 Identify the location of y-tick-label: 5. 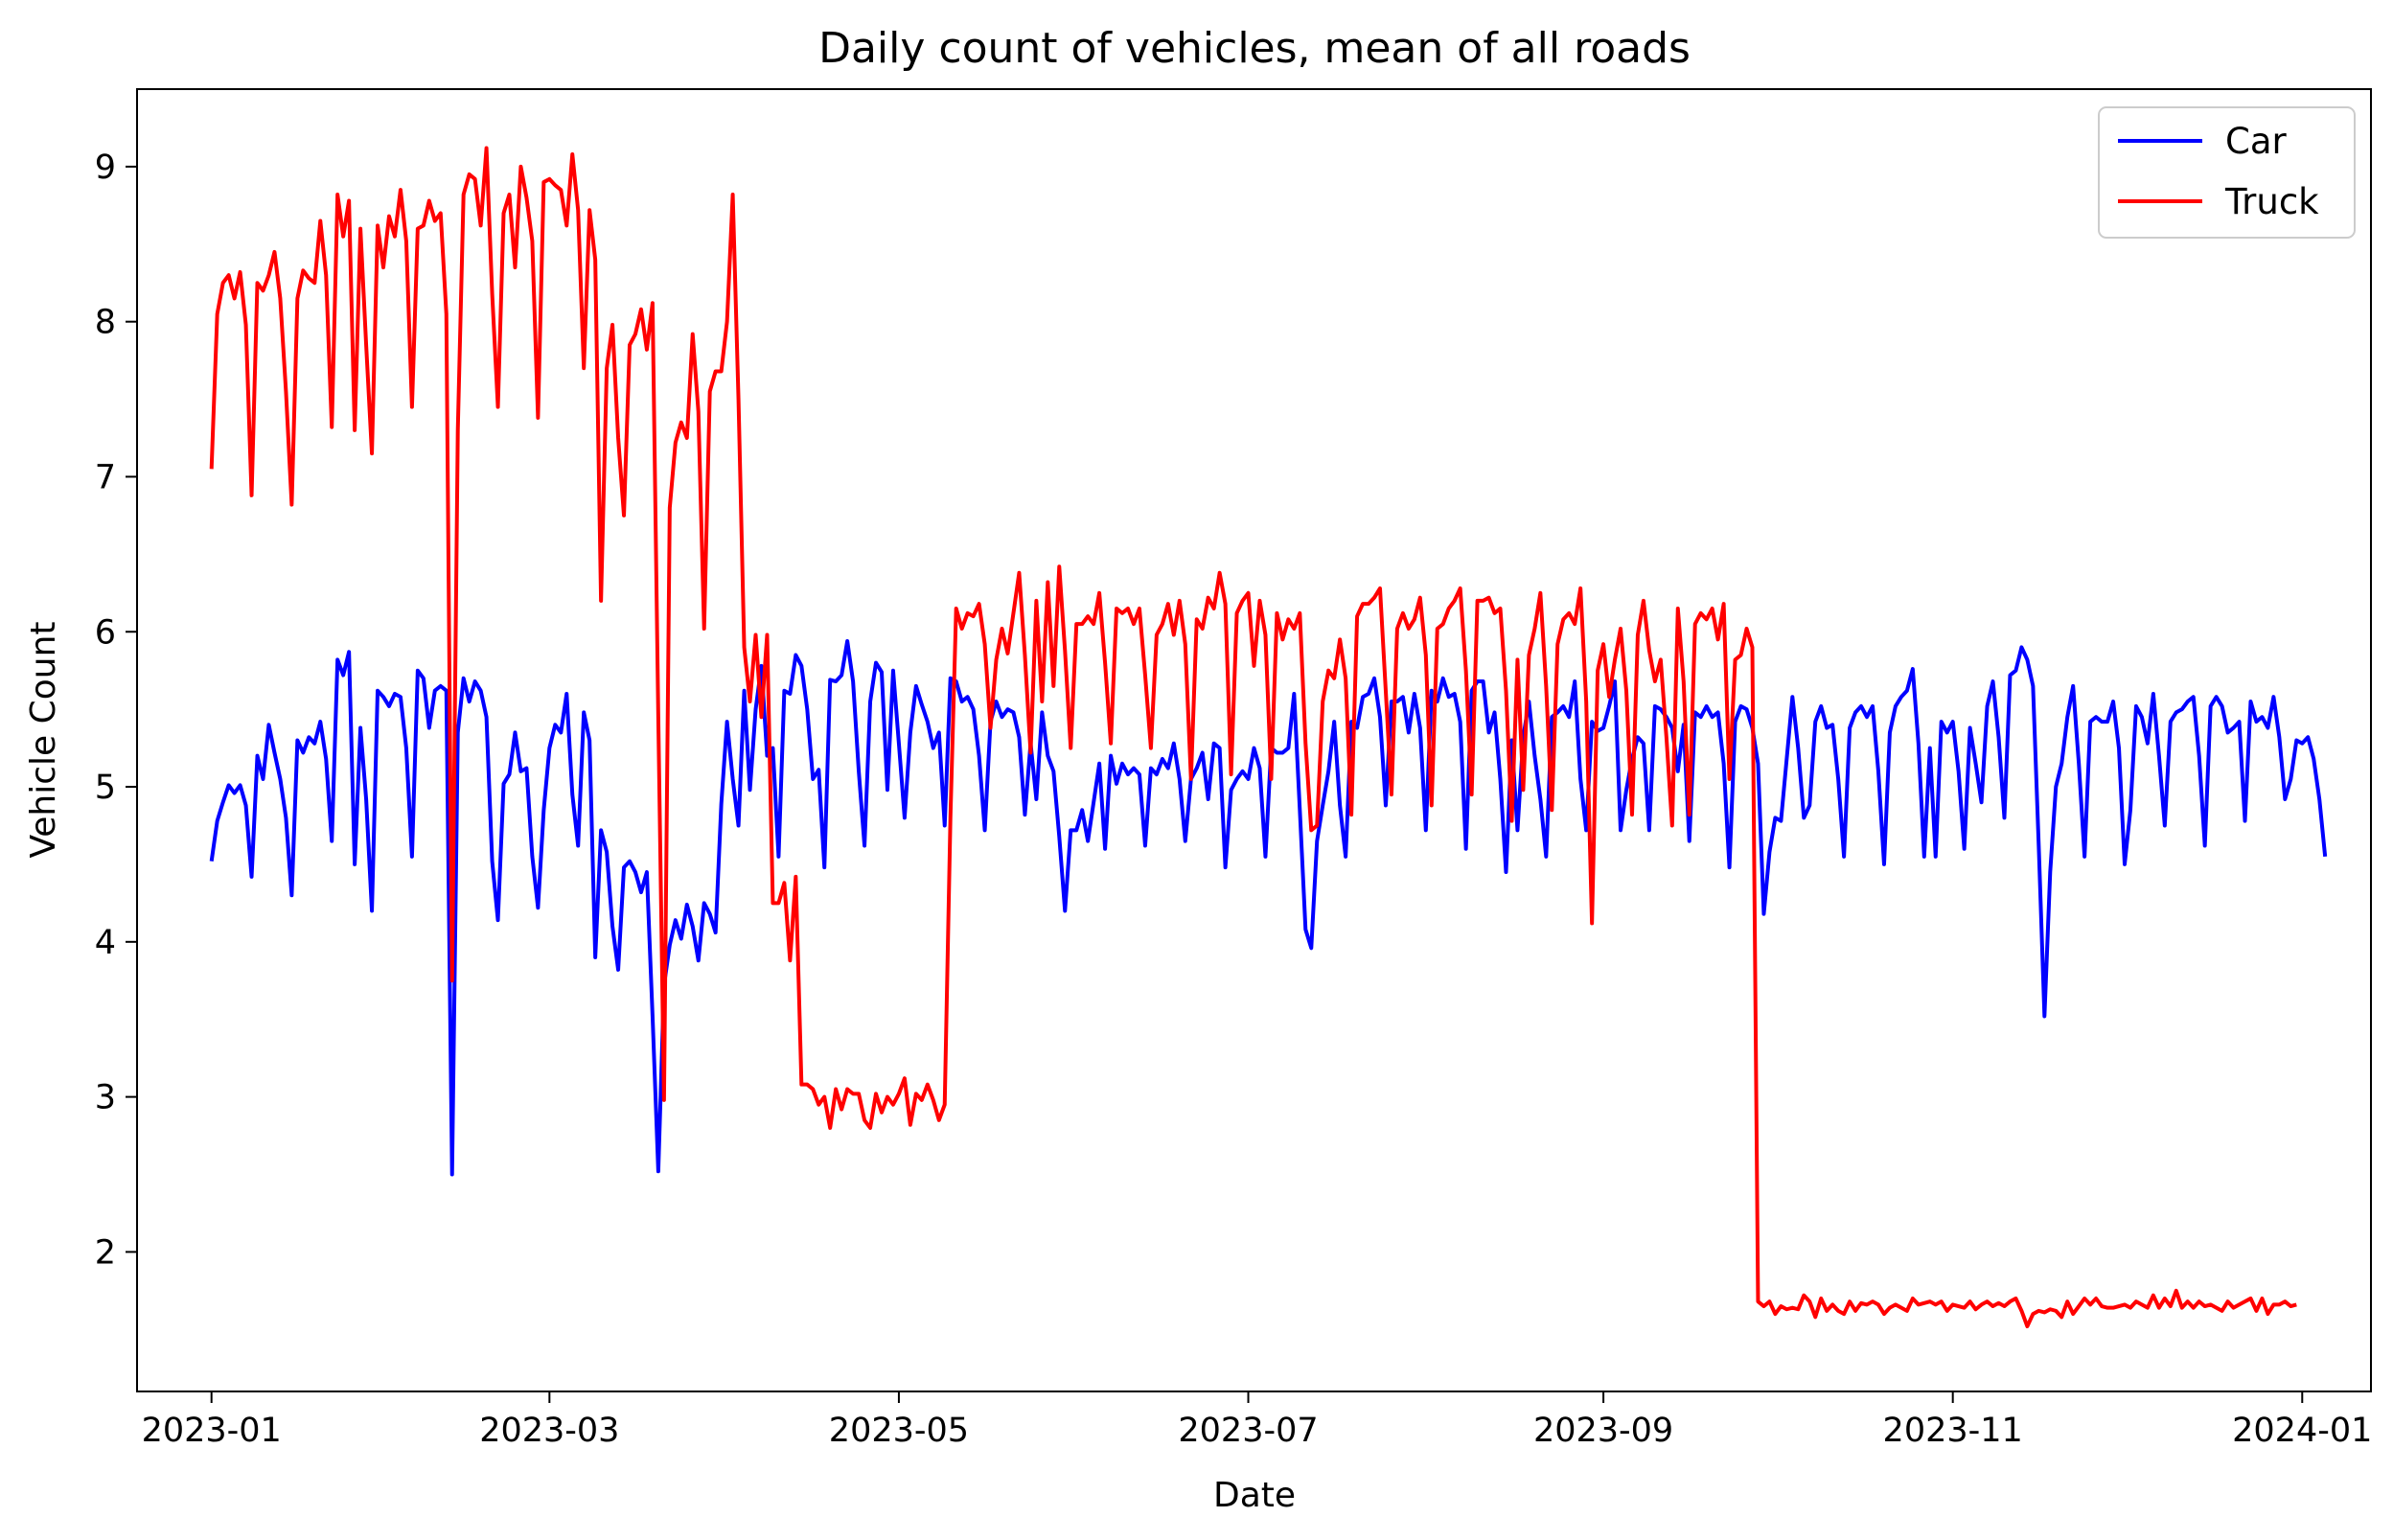
(105, 788).